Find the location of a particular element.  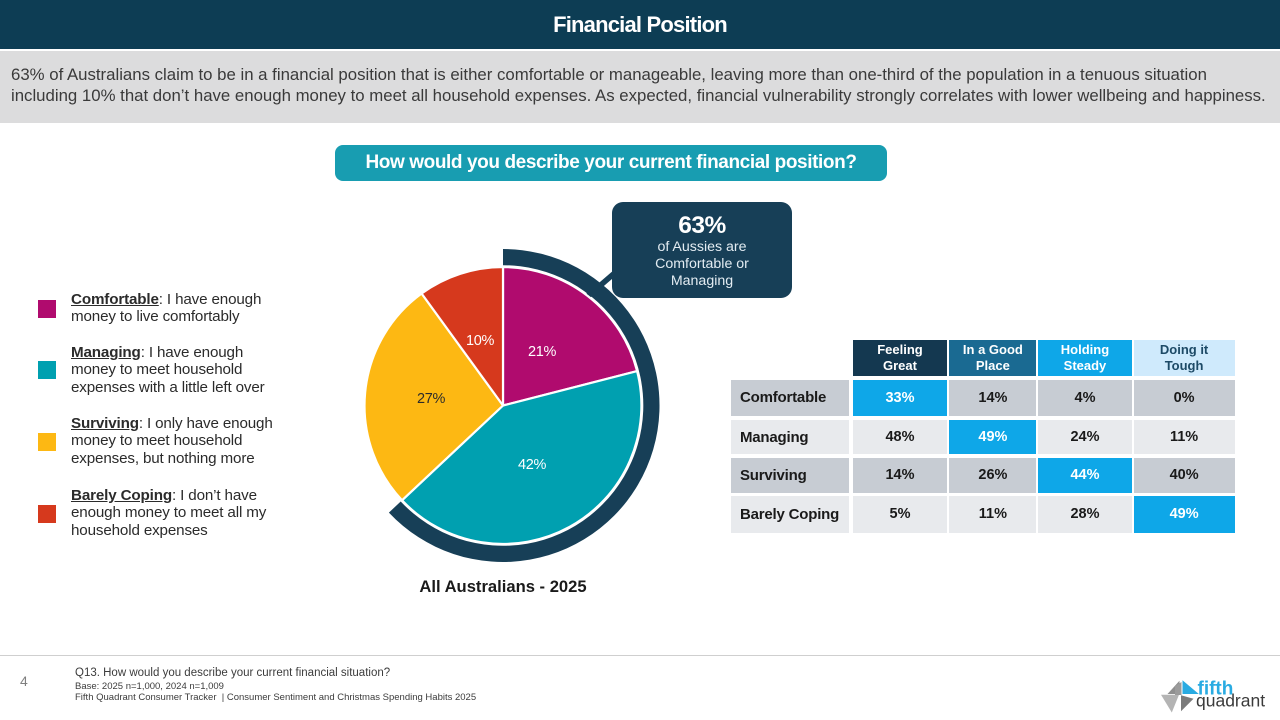

svg-text: fifth is located at coordinates (1216, 689).